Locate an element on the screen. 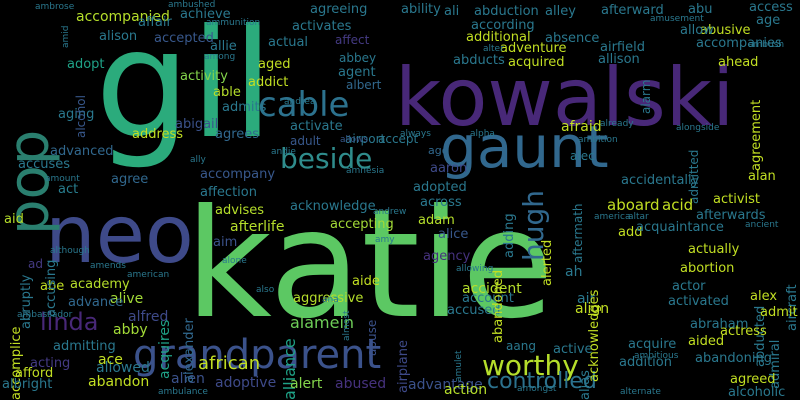 This screenshot has width=800, height=400. word-aaron: aaron is located at coordinates (449, 168).